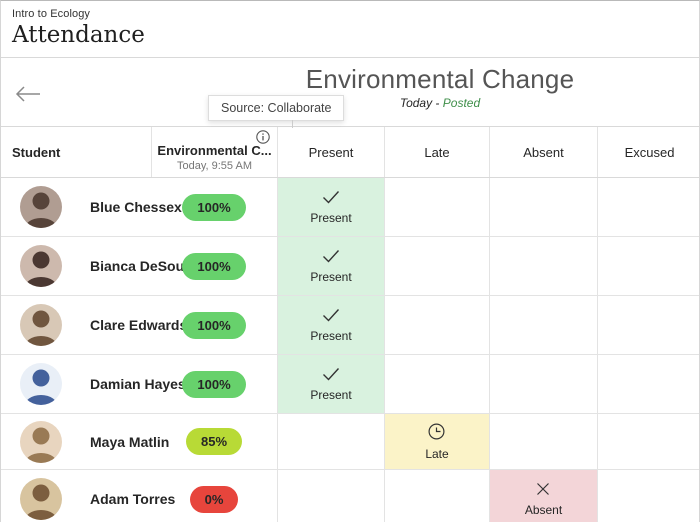 The height and width of the screenshot is (522, 700). I want to click on student-name: Blue Chessex, so click(136, 207).